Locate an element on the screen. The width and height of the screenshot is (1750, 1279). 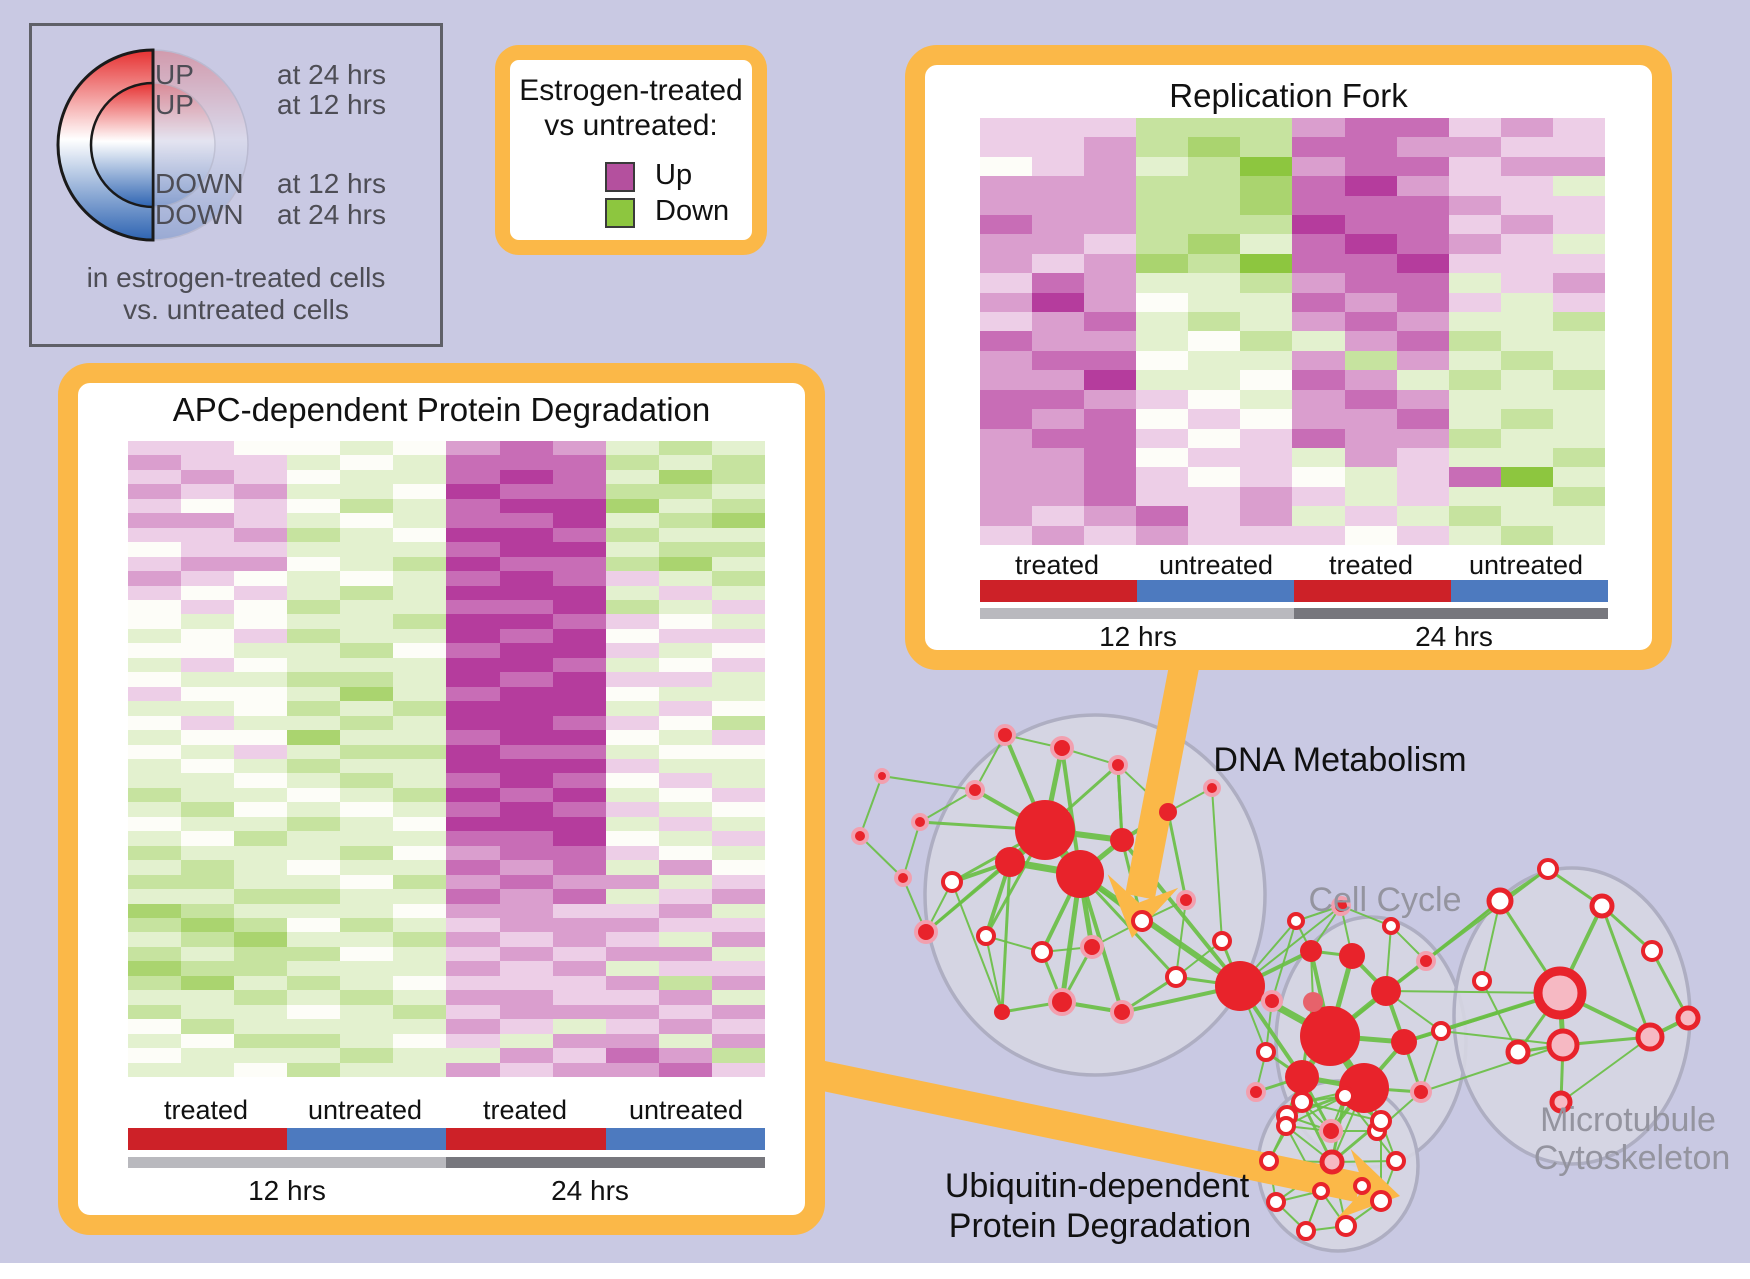
network-cluster-label: Ubiquitin-dependent is located at coordinates (1097, 1186).